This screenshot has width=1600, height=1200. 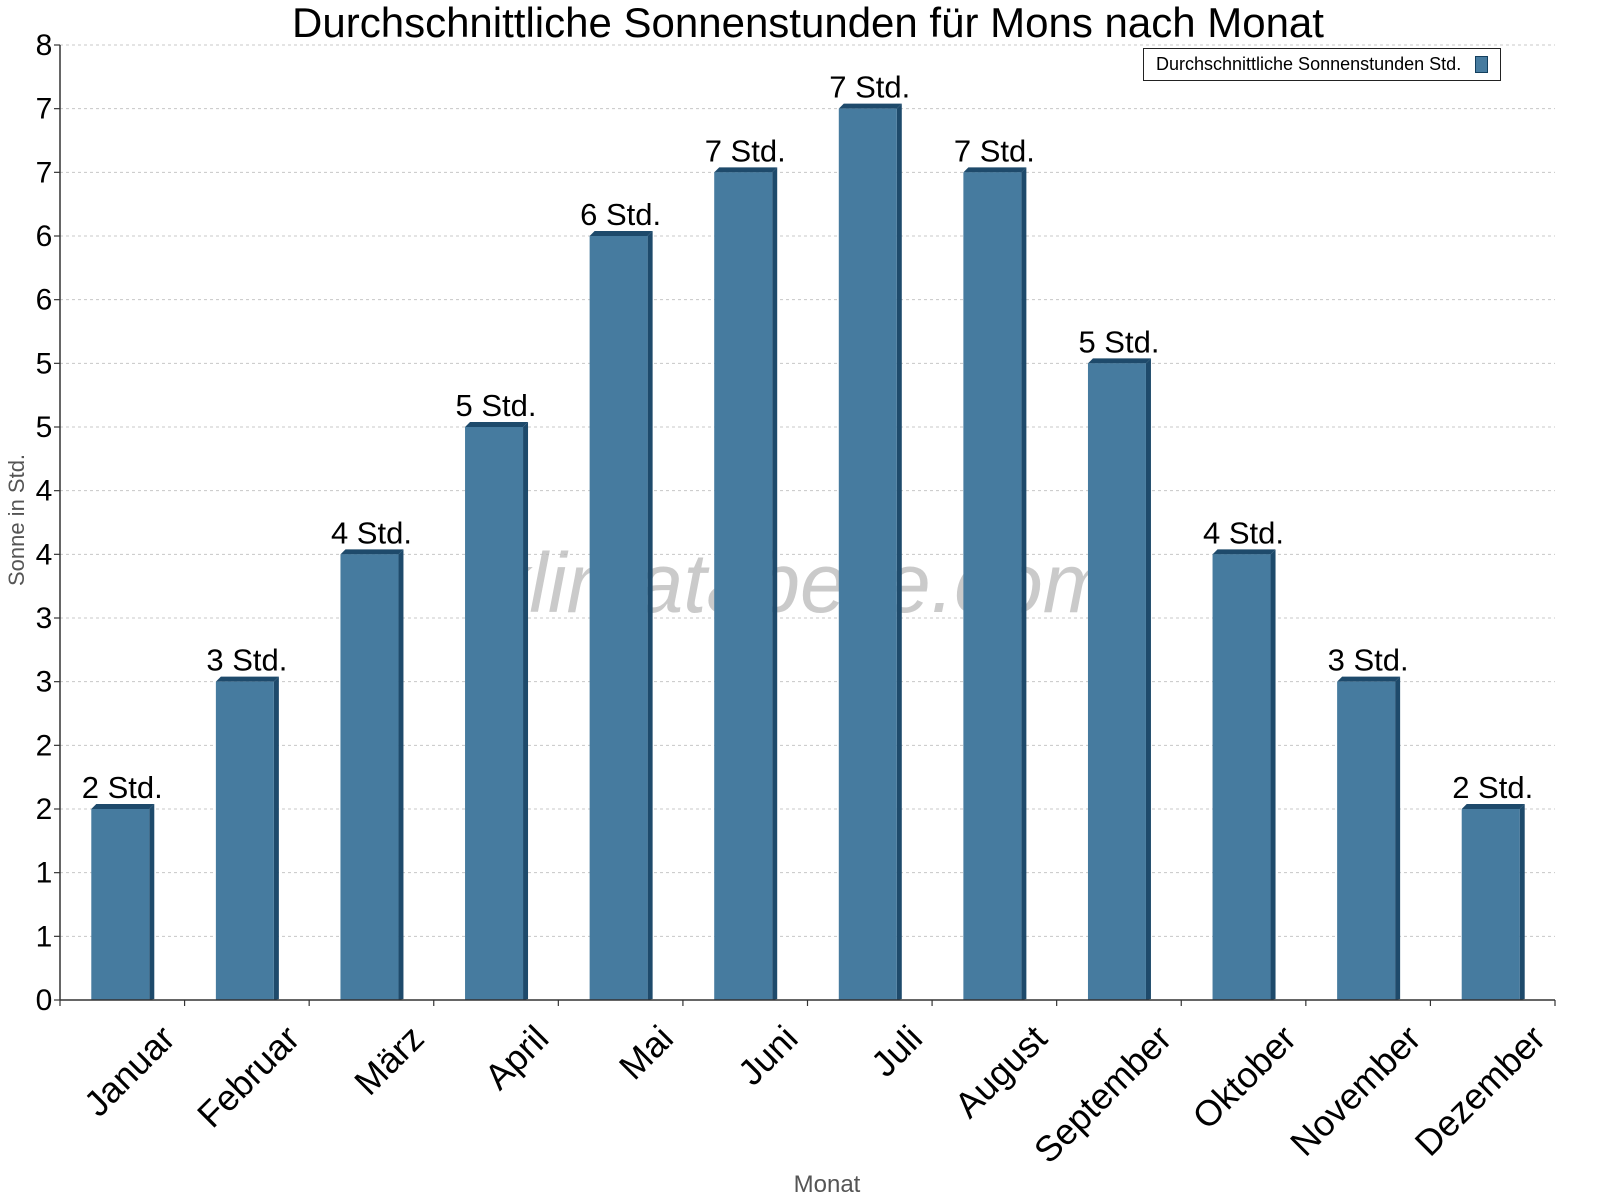 I want to click on bar-mai: 6 Std., so click(x=620, y=598).